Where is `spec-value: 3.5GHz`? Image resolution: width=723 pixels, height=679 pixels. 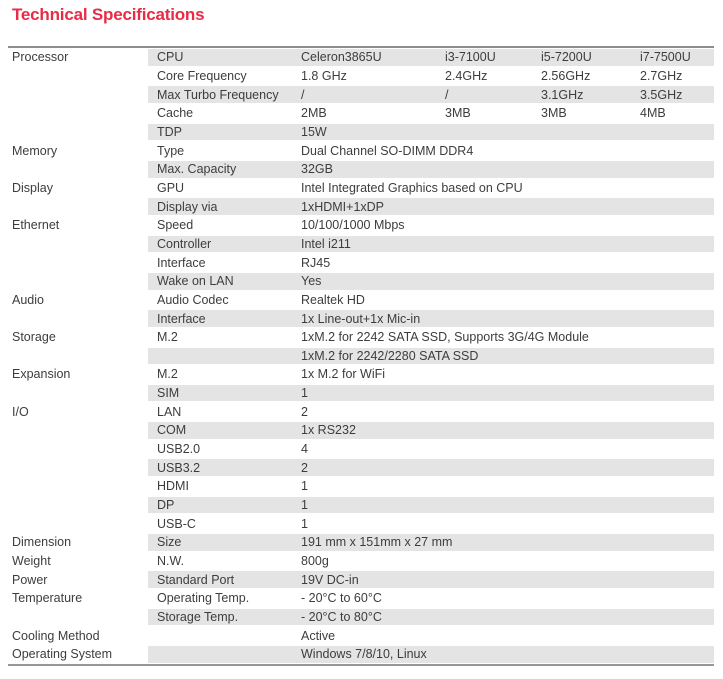 spec-value: 3.5GHz is located at coordinates (661, 94).